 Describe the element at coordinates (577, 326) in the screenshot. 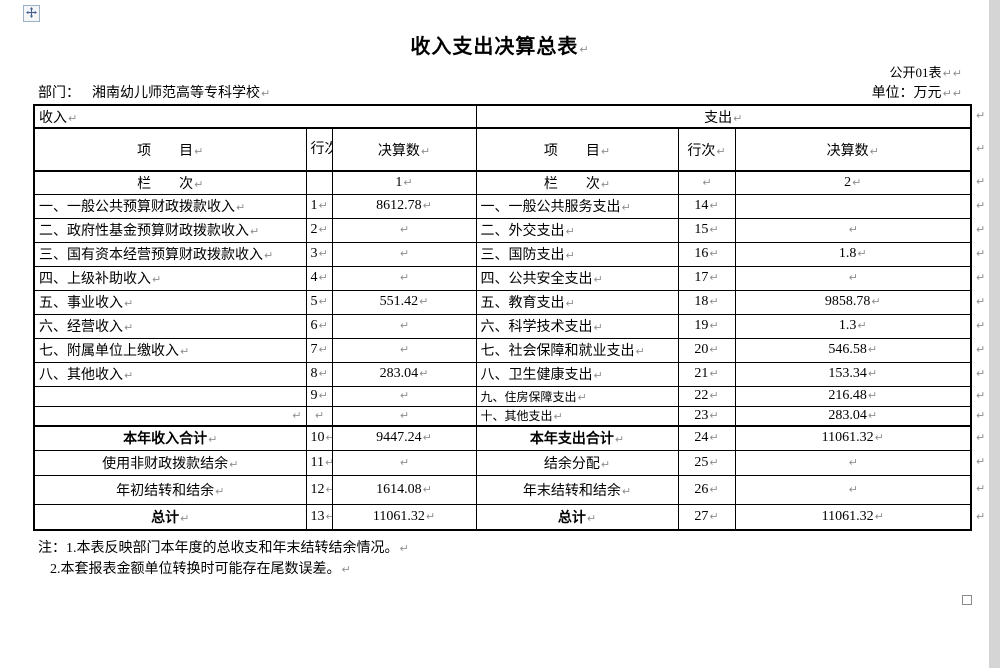

I see `expense-item-cell: 六、科学技术支出↵` at that location.